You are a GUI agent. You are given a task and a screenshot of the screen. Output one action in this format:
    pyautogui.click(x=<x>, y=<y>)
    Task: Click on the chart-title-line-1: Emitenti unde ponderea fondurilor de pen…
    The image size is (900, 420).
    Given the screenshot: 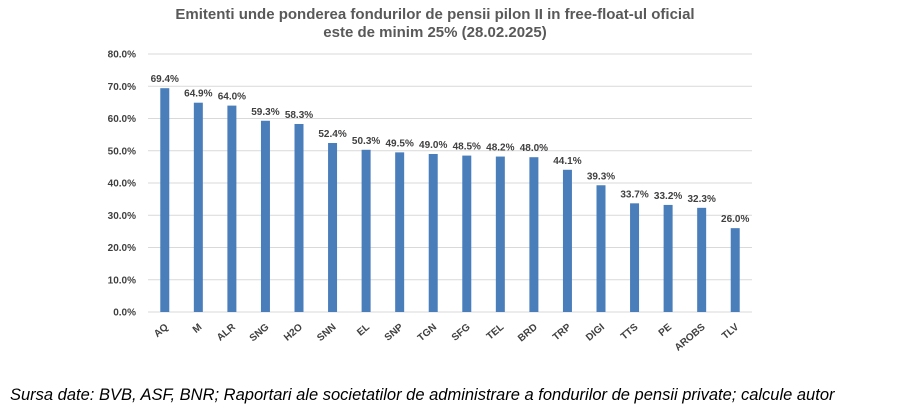 What is the action you would take?
    pyautogui.click(x=434, y=14)
    